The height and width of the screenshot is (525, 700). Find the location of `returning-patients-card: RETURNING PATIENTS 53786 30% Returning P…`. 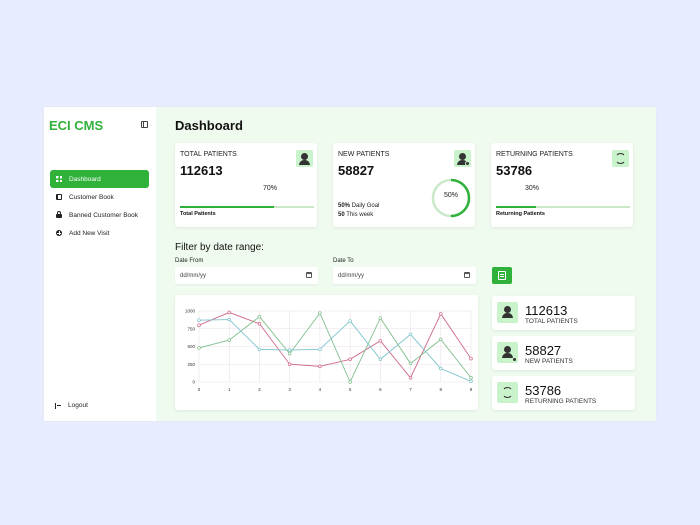

returning-patients-card: RETURNING PATIENTS 53786 30% Returning P… is located at coordinates (562, 185).